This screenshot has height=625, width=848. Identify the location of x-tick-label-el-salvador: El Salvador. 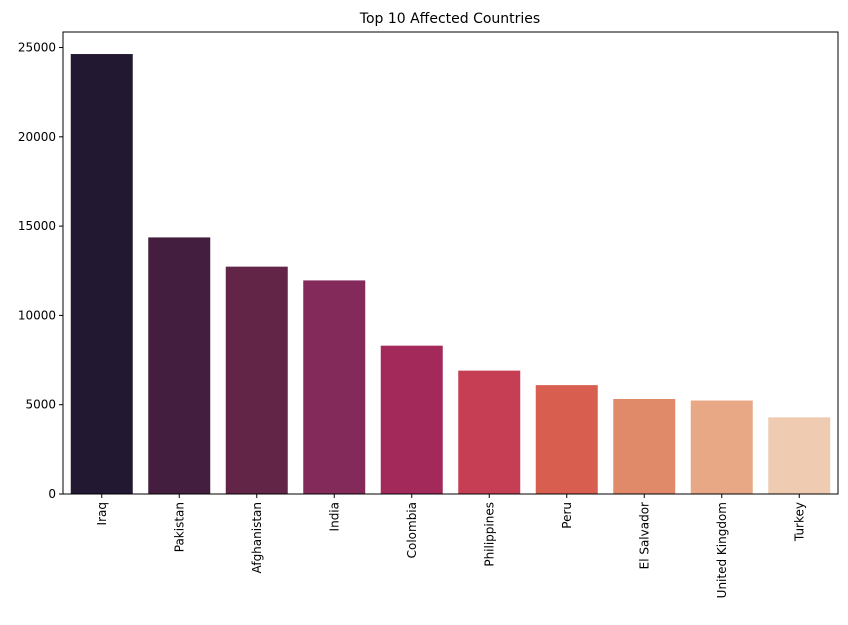
(644, 535).